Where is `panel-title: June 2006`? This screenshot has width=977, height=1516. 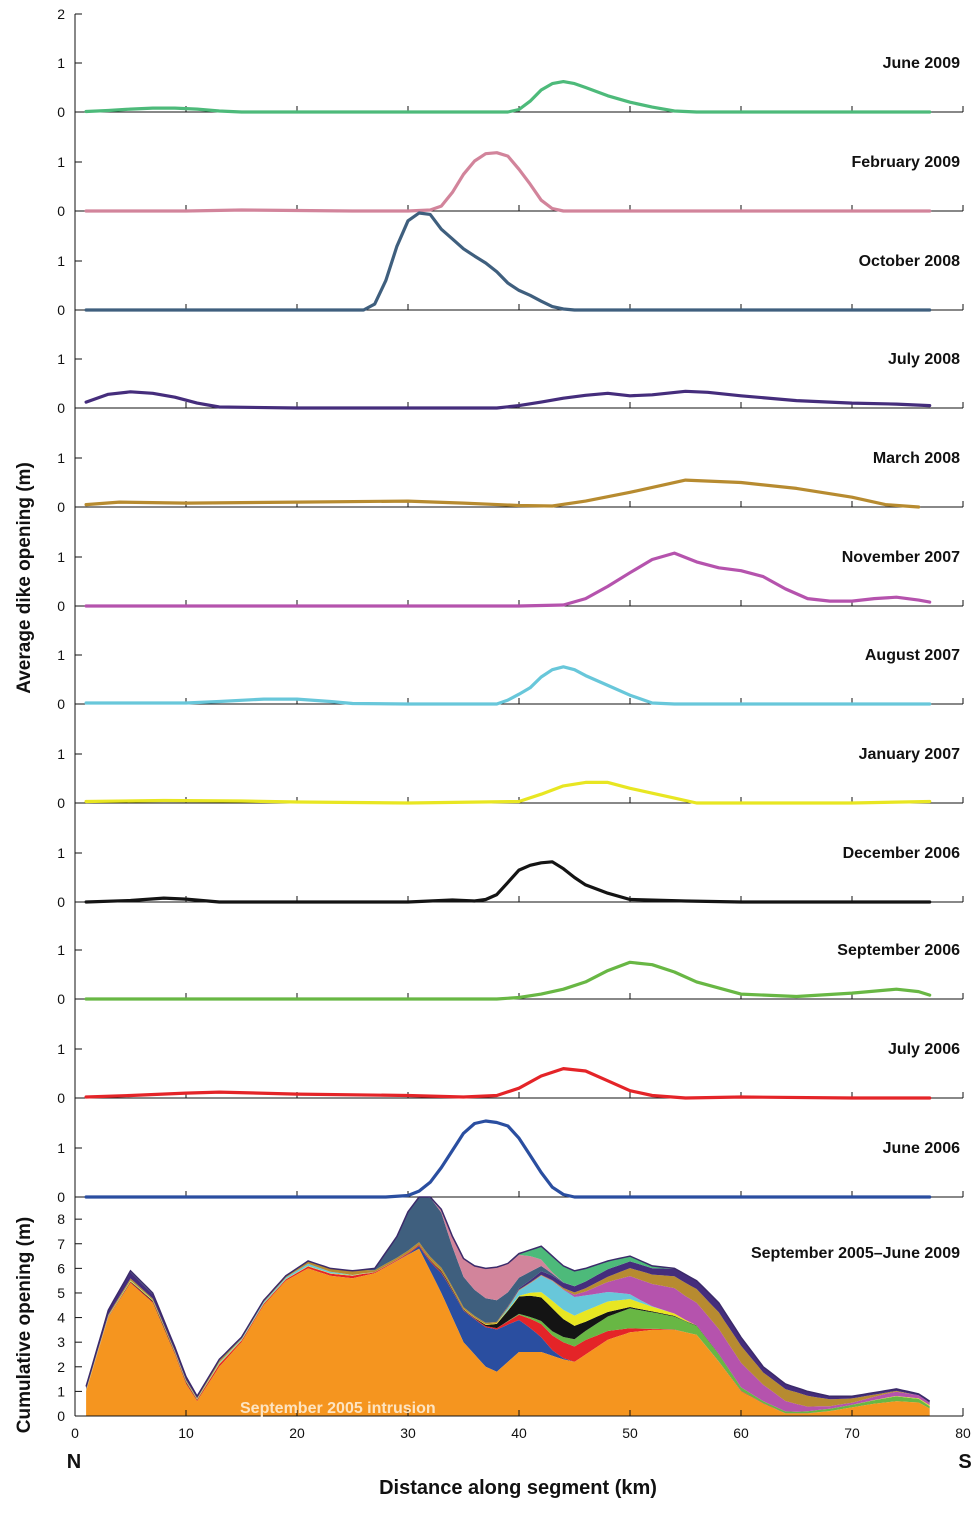 panel-title: June 2006 is located at coordinates (921, 1148).